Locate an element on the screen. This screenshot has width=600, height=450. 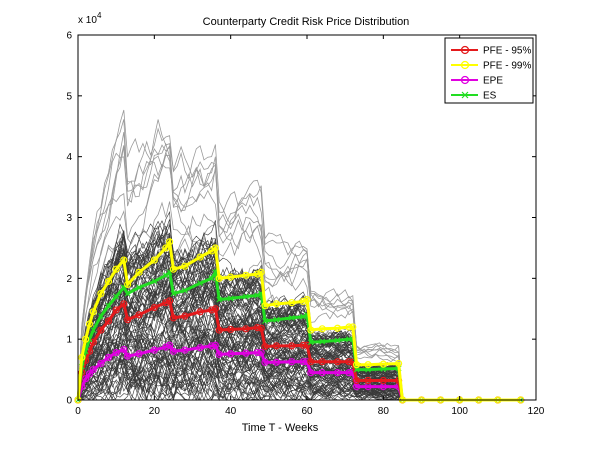
legend-entry: PFE - 95% is located at coordinates (491, 51).